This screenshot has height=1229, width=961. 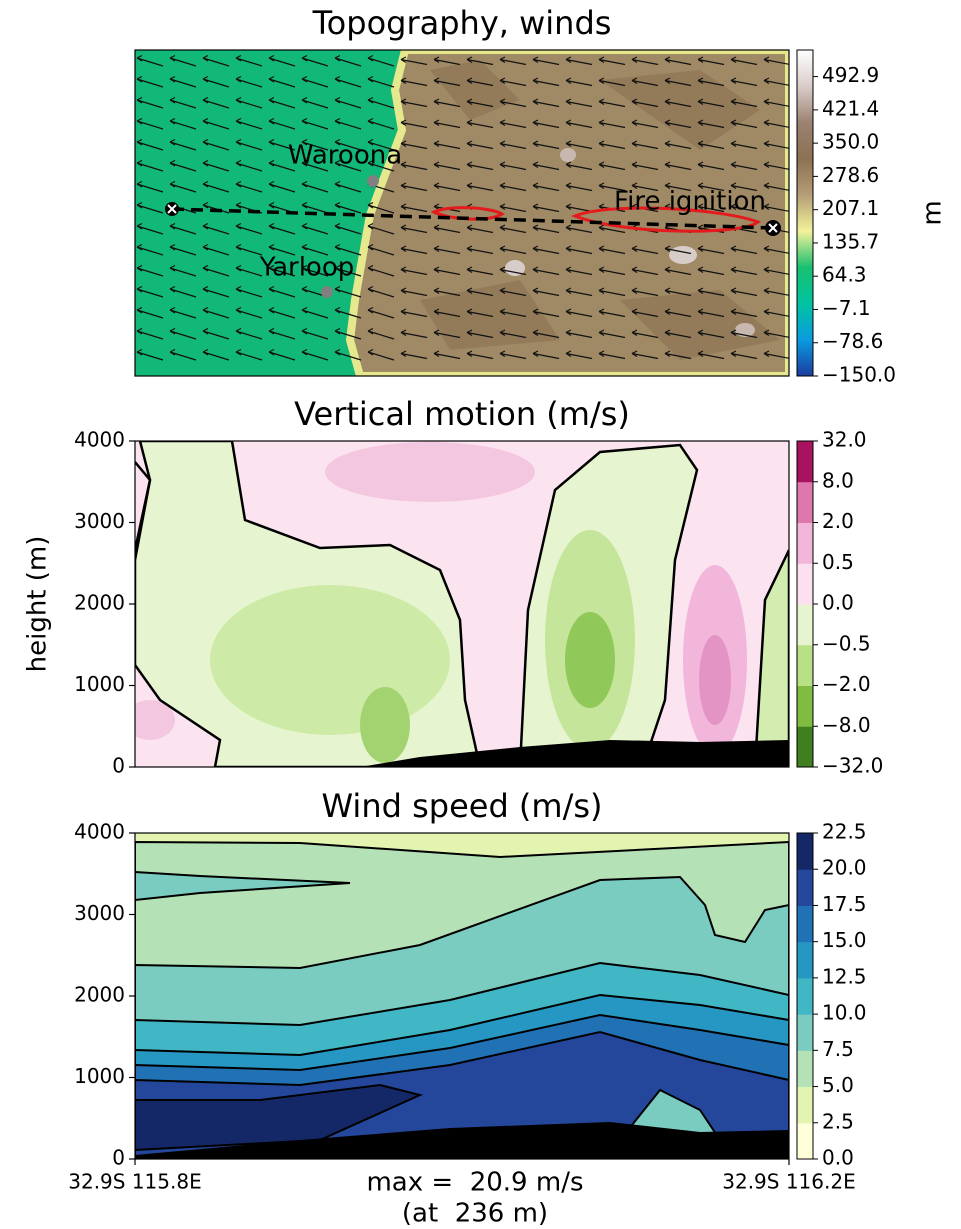 I want to click on annotation: Waroona, so click(x=345, y=156).